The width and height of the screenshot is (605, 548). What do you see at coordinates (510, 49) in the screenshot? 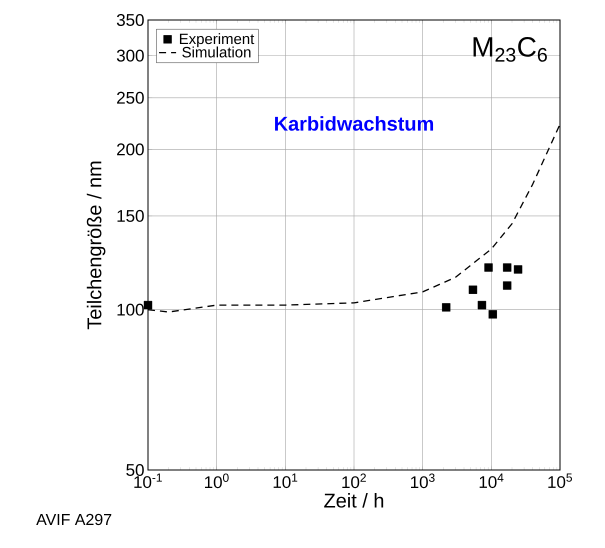
I see `annotation: M$_{23}$C$_{6}$` at bounding box center [510, 49].